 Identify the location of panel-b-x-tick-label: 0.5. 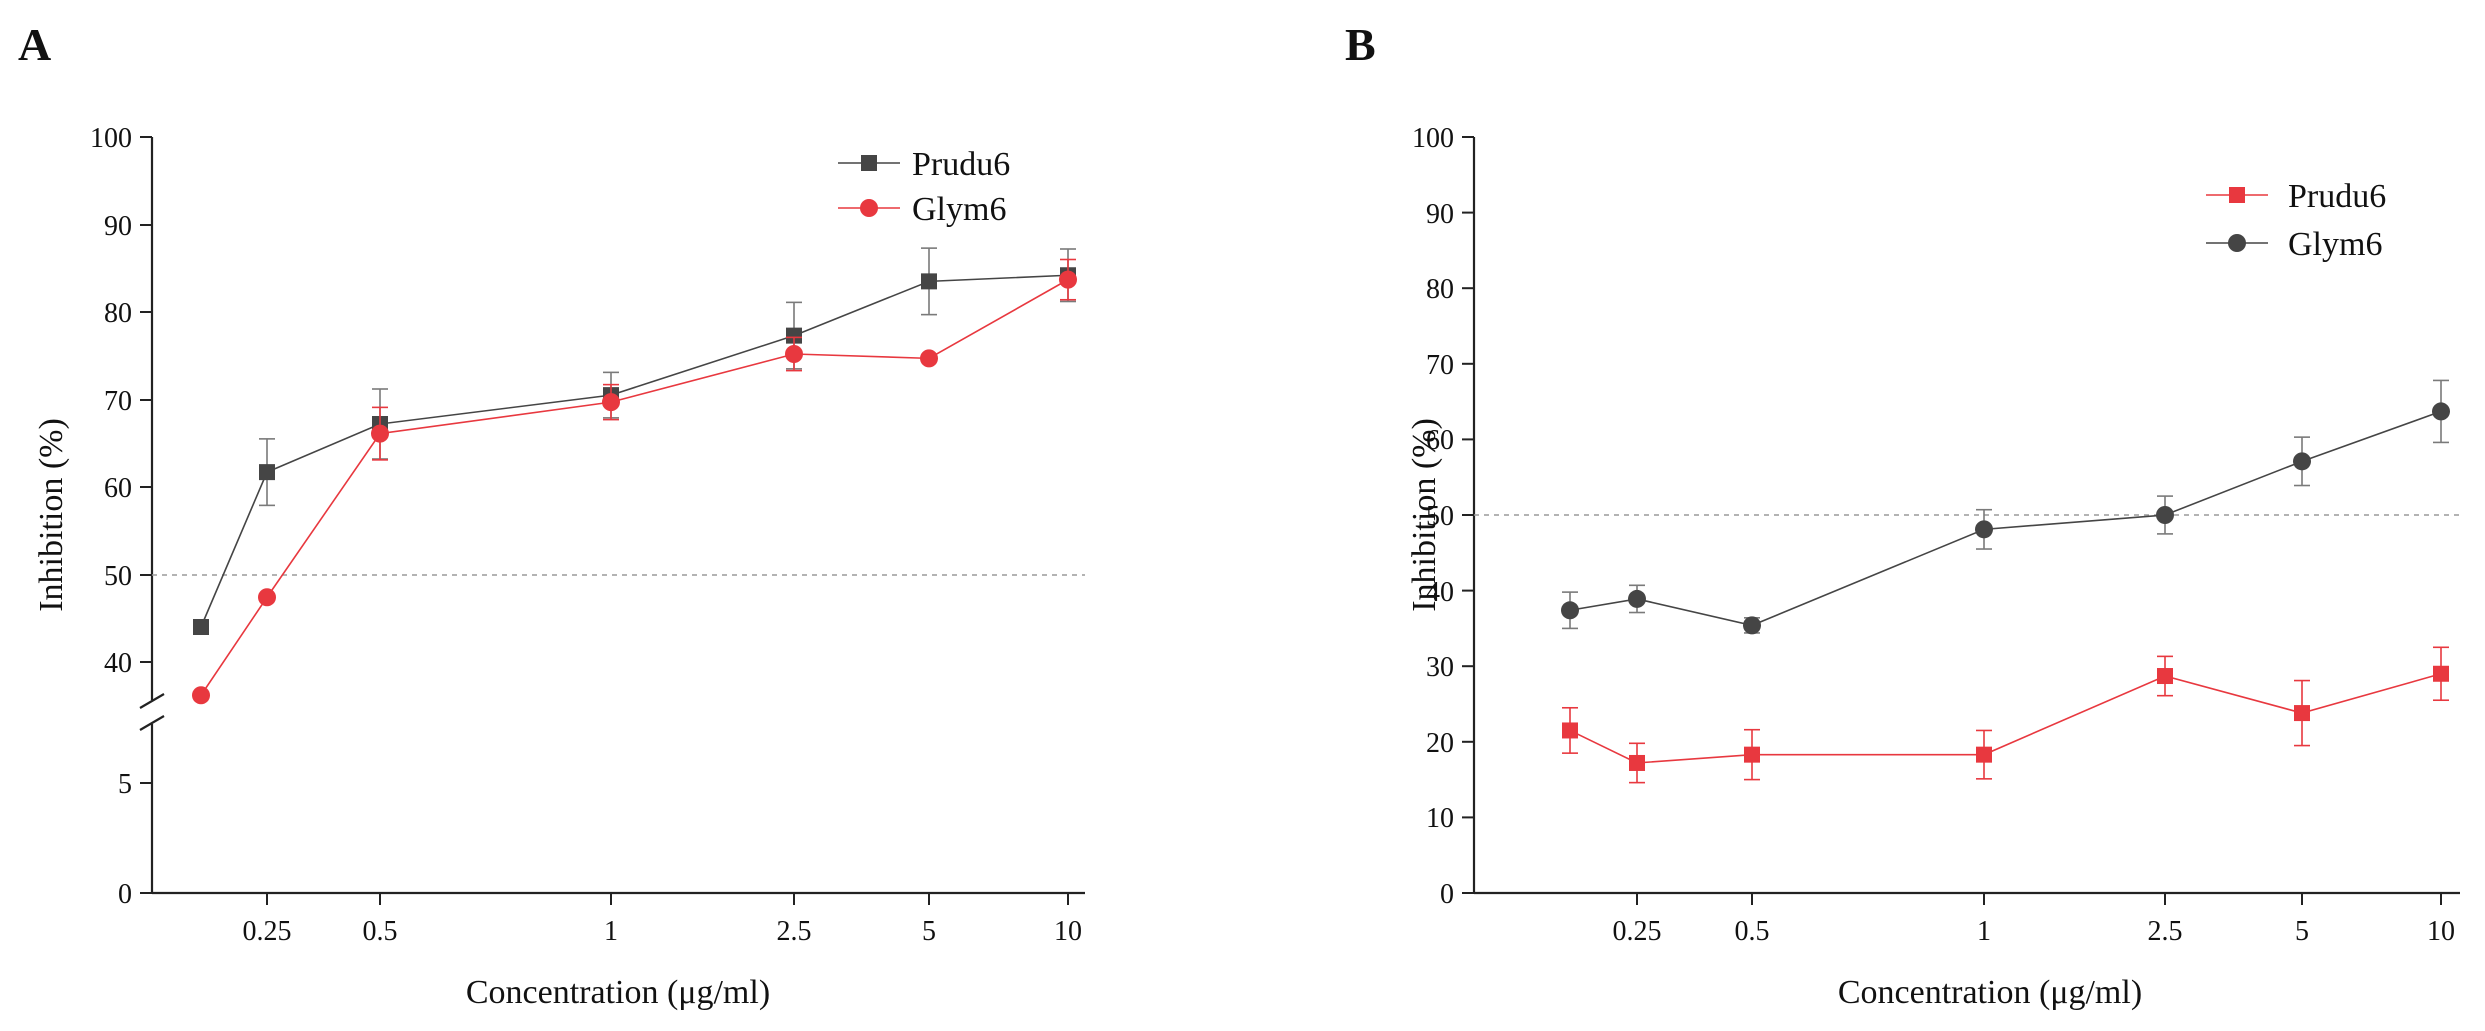
(1752, 931).